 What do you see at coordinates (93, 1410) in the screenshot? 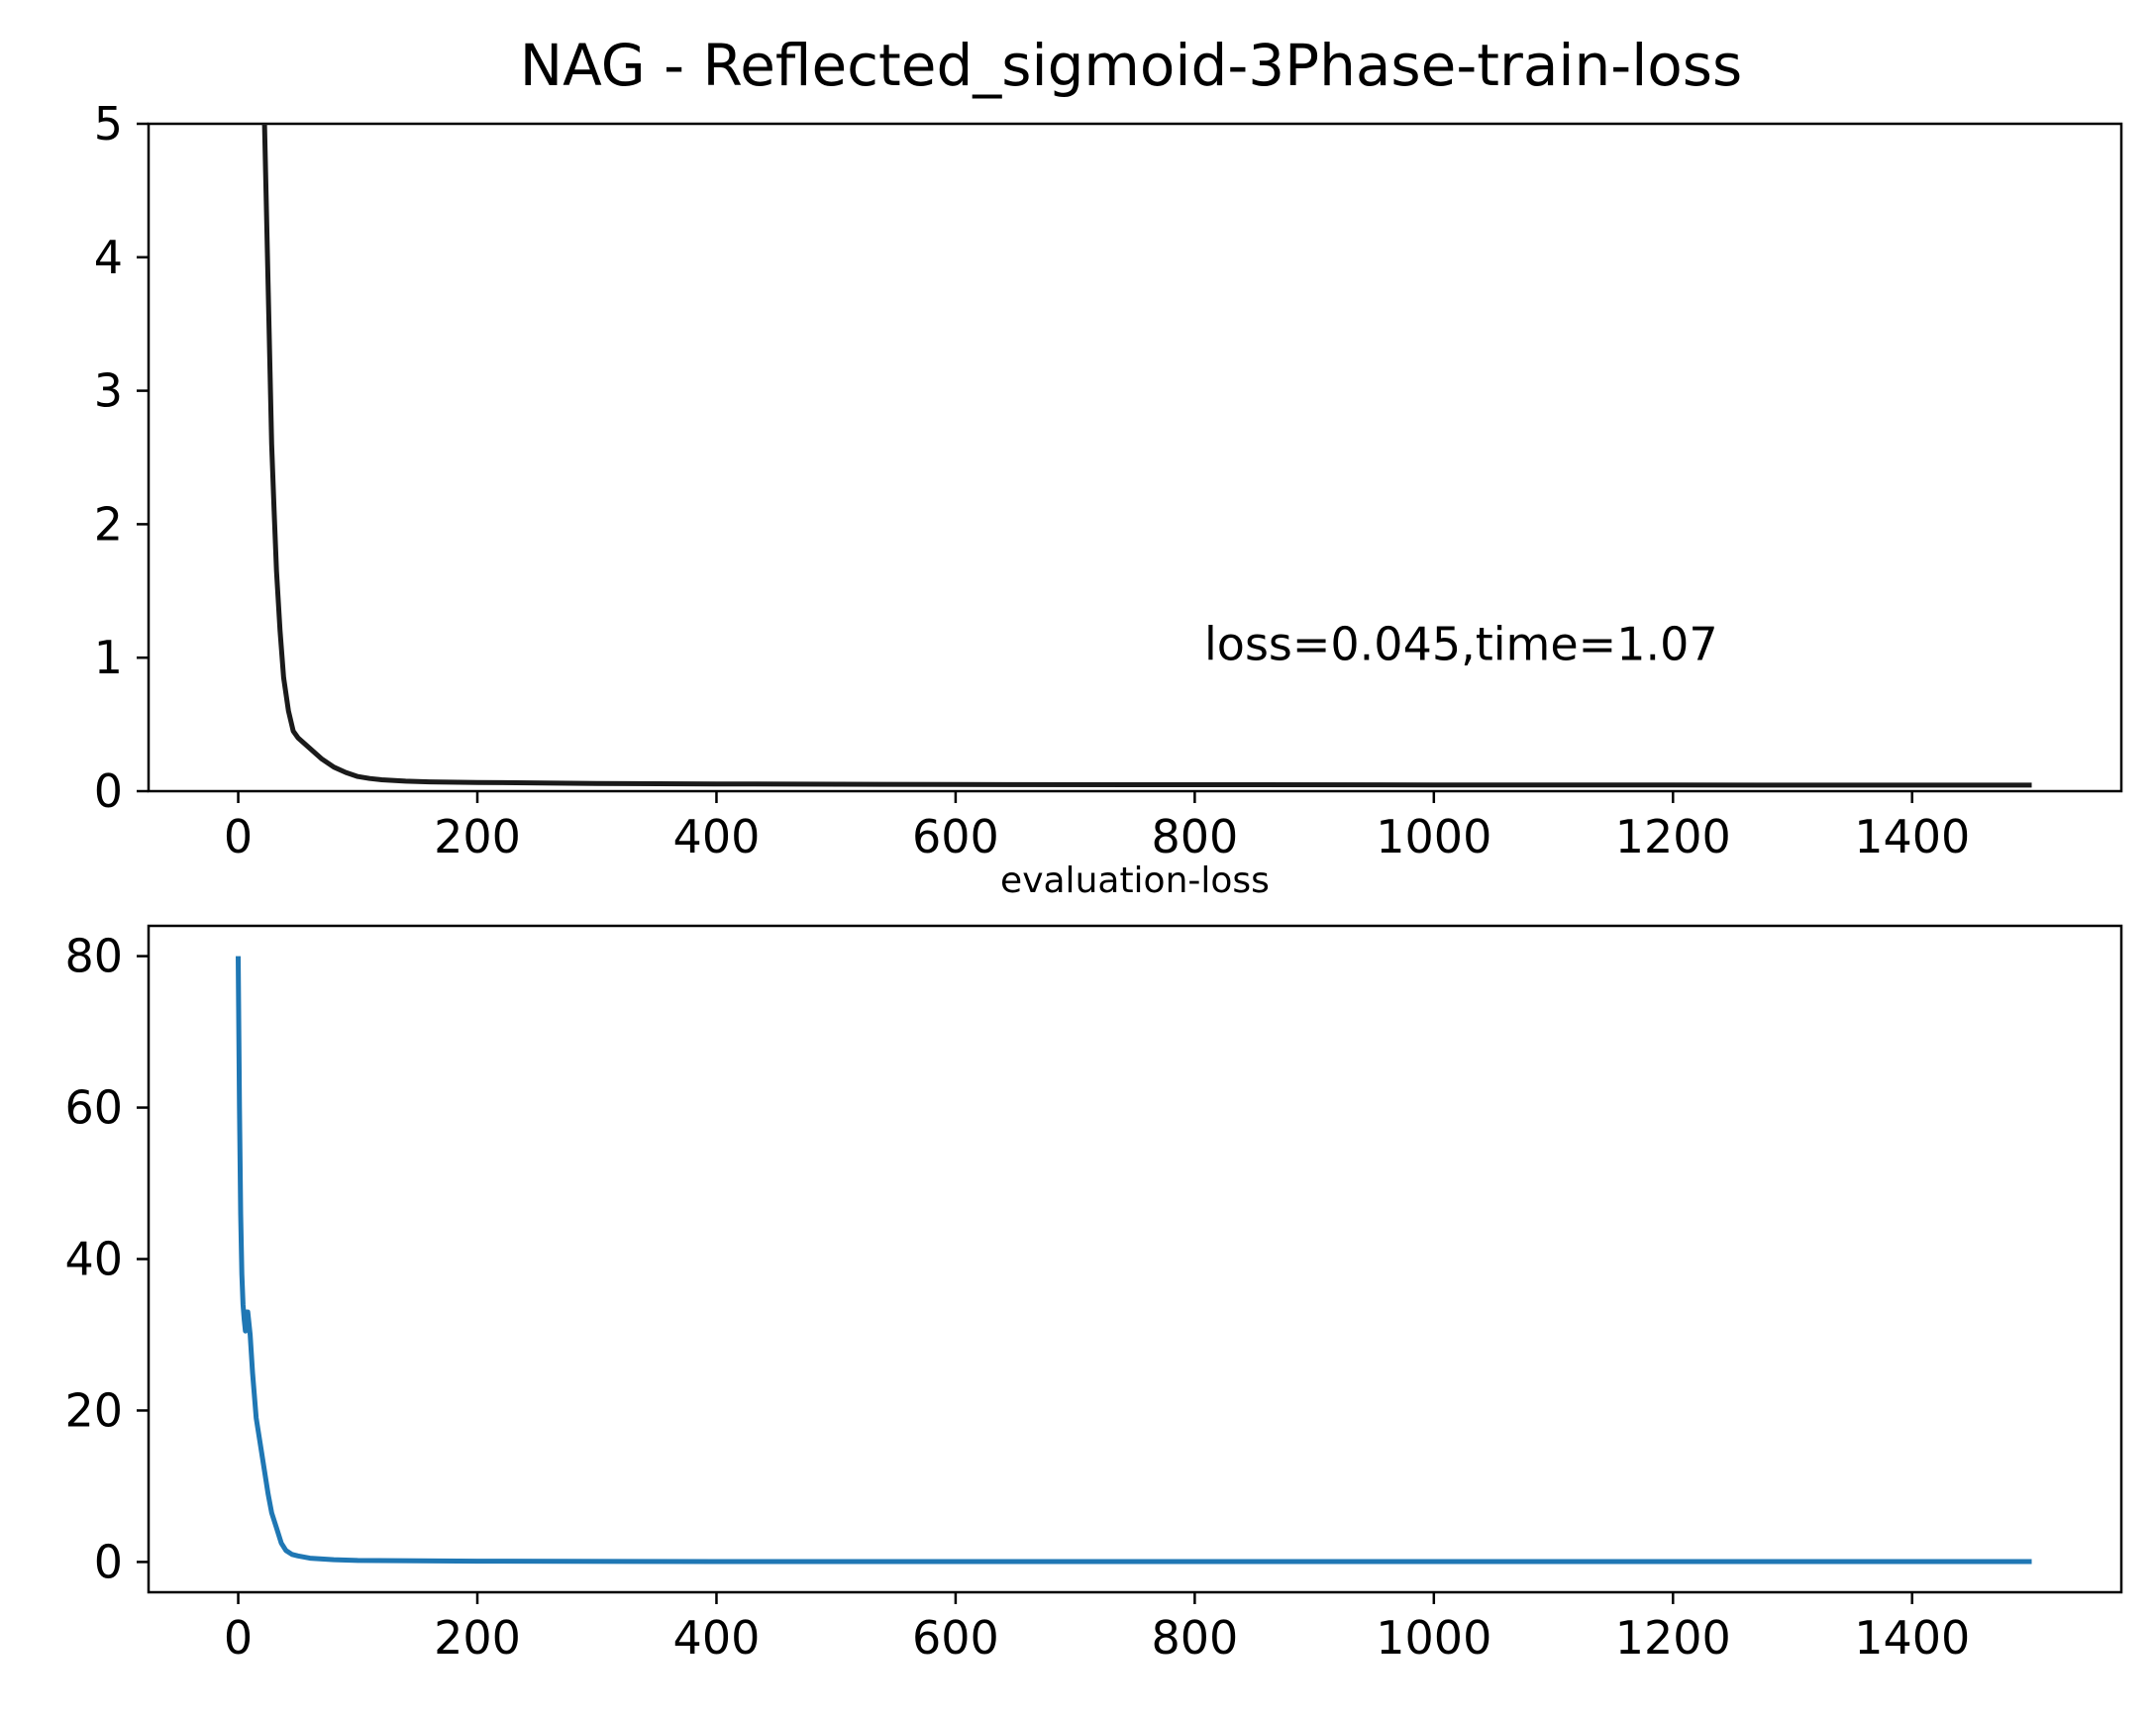
I see `eval-y-tick-label: 20` at bounding box center [93, 1410].